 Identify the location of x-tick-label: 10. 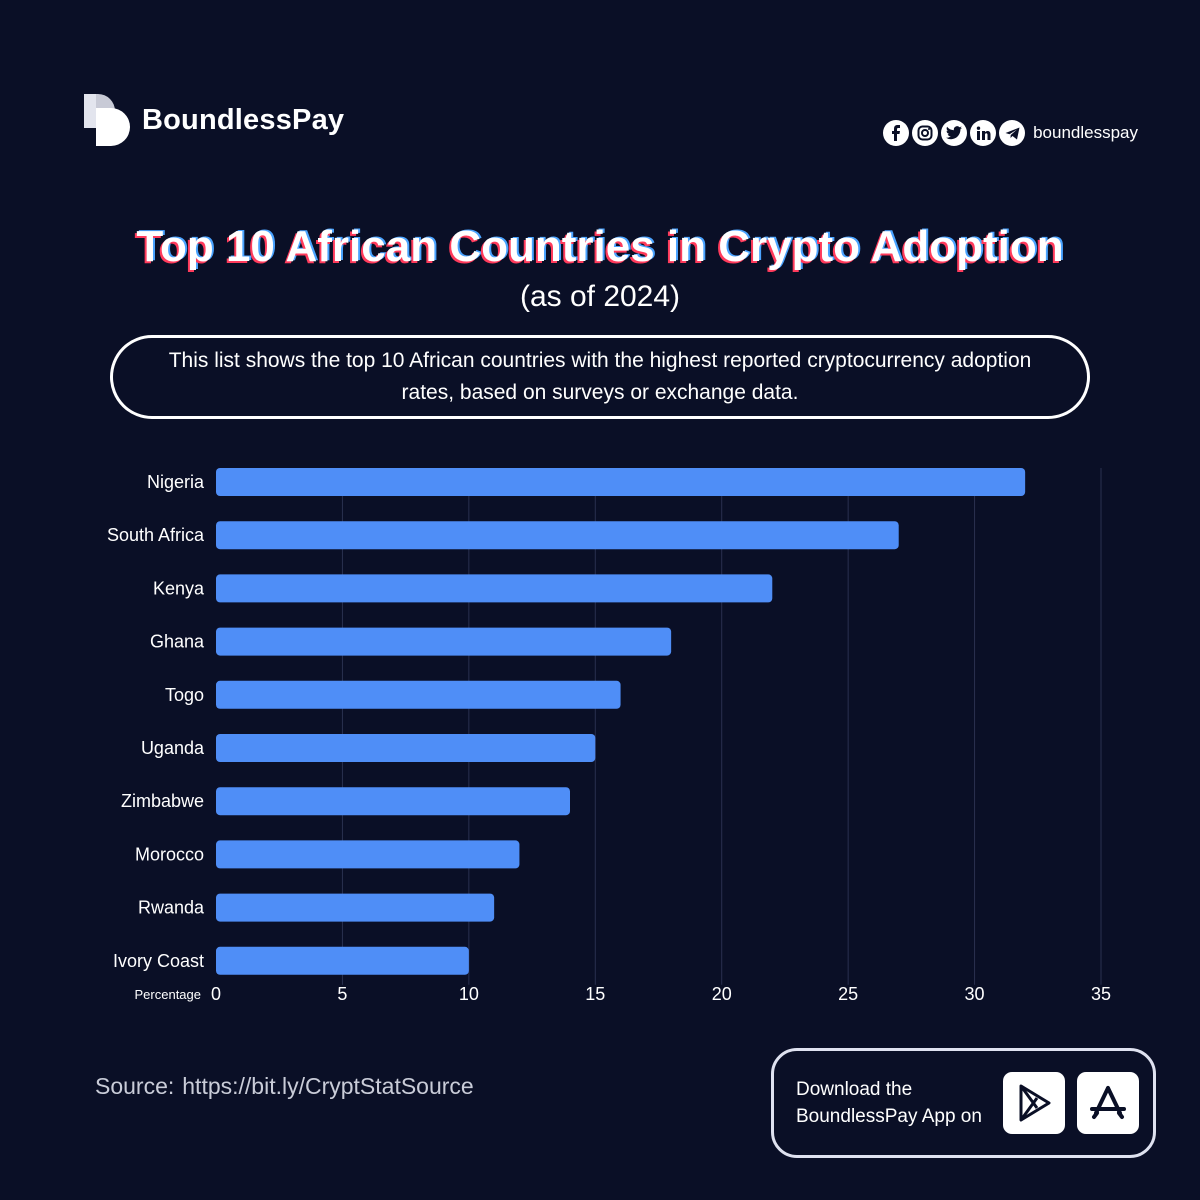
(469, 994).